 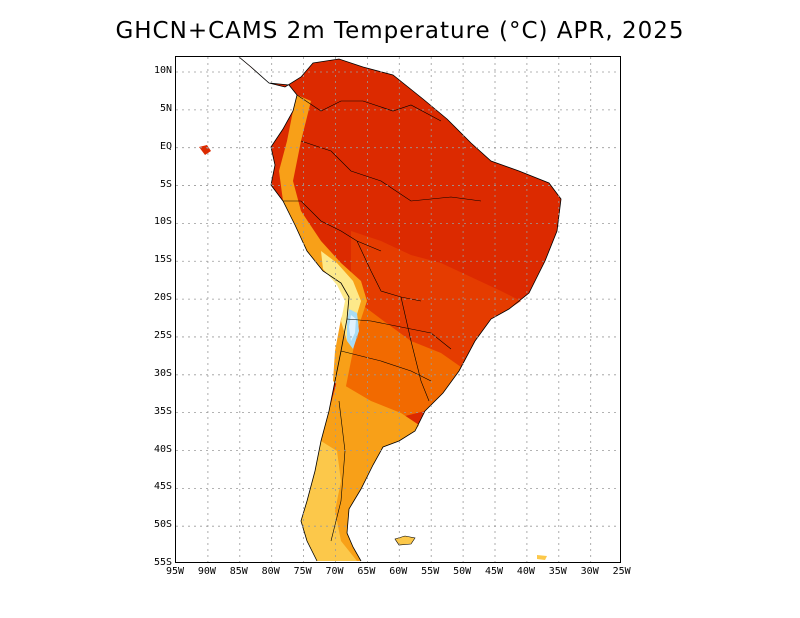 What do you see at coordinates (352, 328) in the screenshot?
I see `andes-freezing` at bounding box center [352, 328].